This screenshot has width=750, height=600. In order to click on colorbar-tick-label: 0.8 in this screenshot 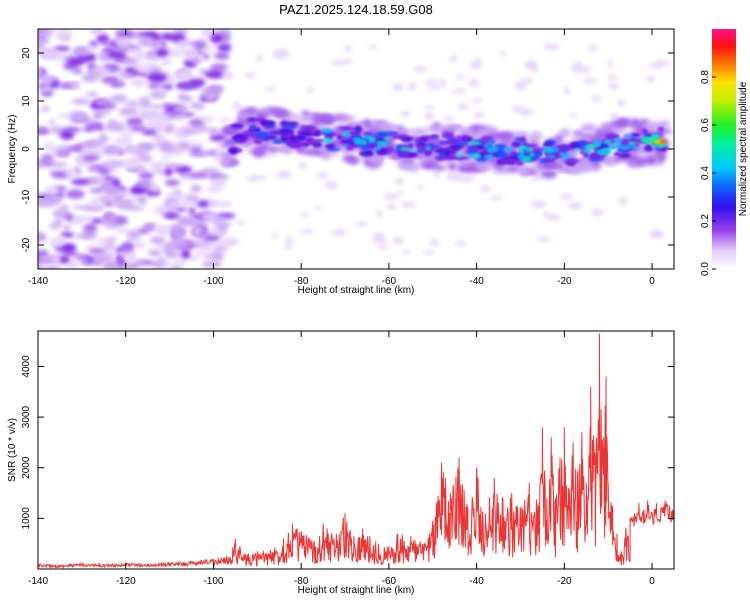, I will do `click(705, 77)`.